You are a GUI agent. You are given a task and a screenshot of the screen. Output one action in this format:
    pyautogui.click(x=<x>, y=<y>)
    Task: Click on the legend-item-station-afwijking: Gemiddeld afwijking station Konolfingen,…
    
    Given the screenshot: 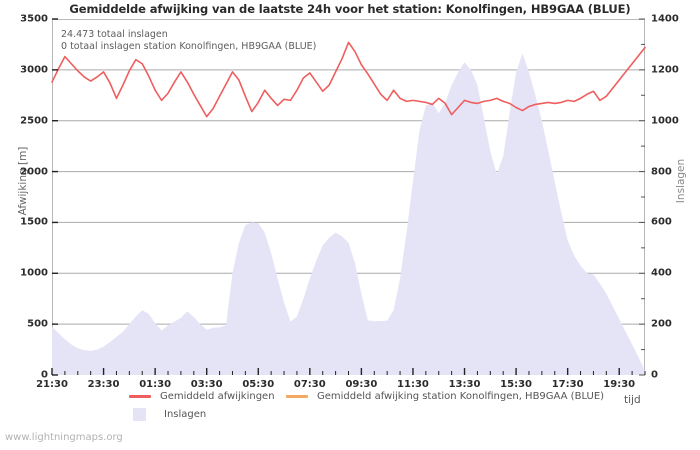 What is the action you would take?
    pyautogui.click(x=445, y=396)
    